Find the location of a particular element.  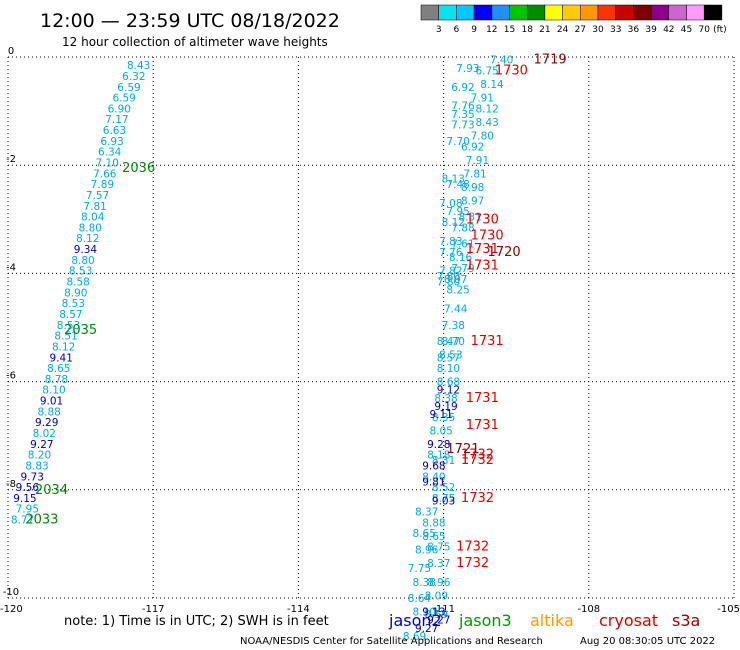

y-tick-label: -6 is located at coordinates (11, 376).